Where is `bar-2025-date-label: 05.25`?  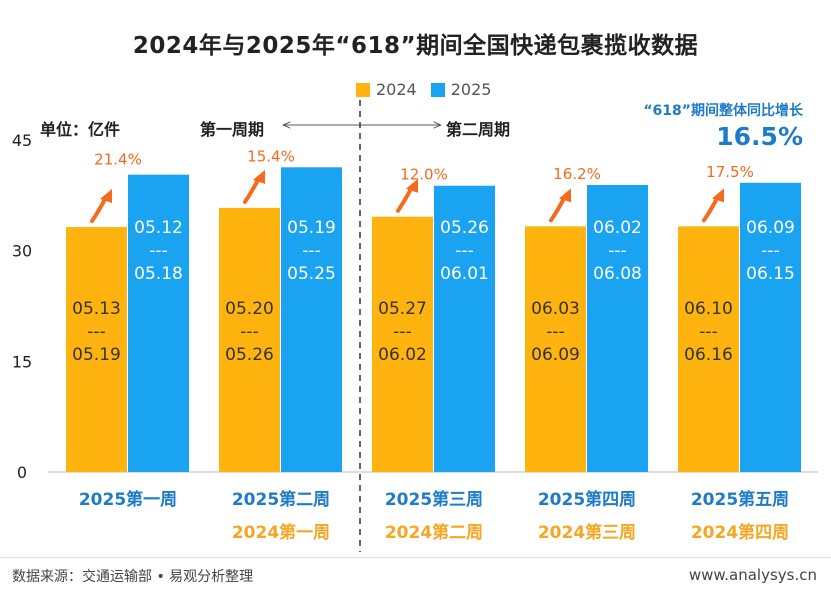 bar-2025-date-label: 05.25 is located at coordinates (311, 274).